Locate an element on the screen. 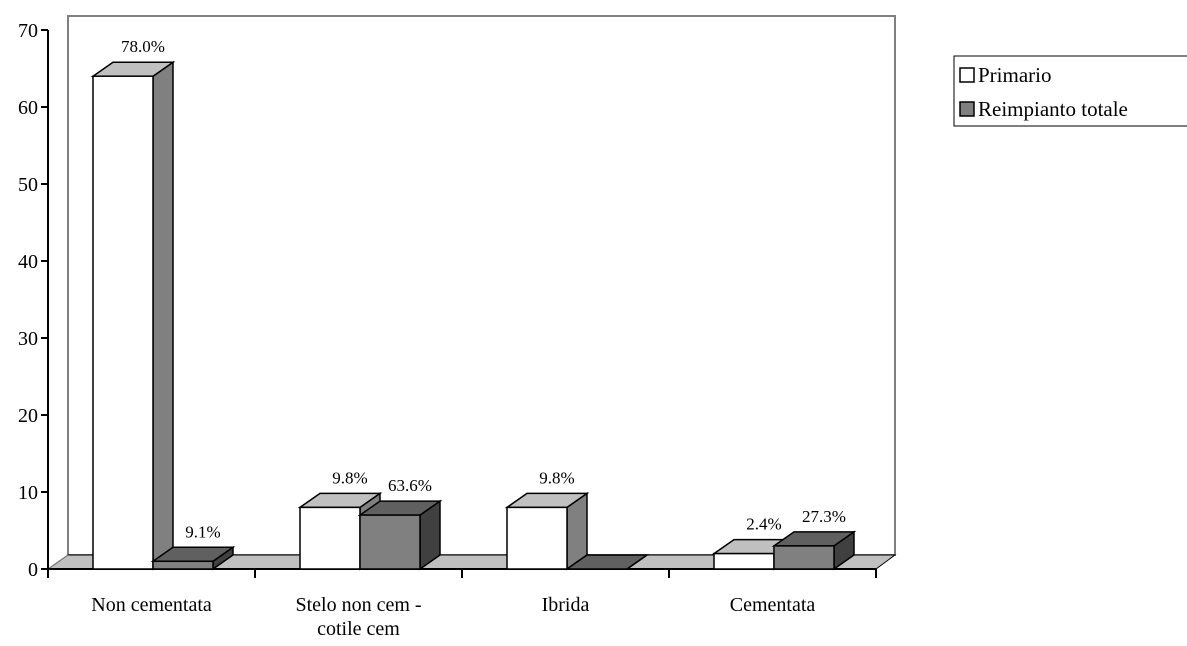  y-tick-label: 0 is located at coordinates (33, 570).